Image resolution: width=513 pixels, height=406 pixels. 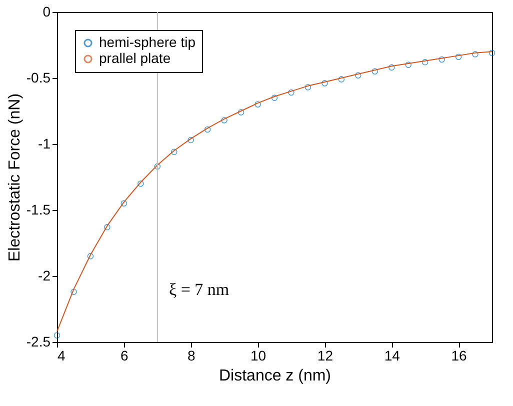 I want to click on x-tick-label: 16, so click(x=459, y=356).